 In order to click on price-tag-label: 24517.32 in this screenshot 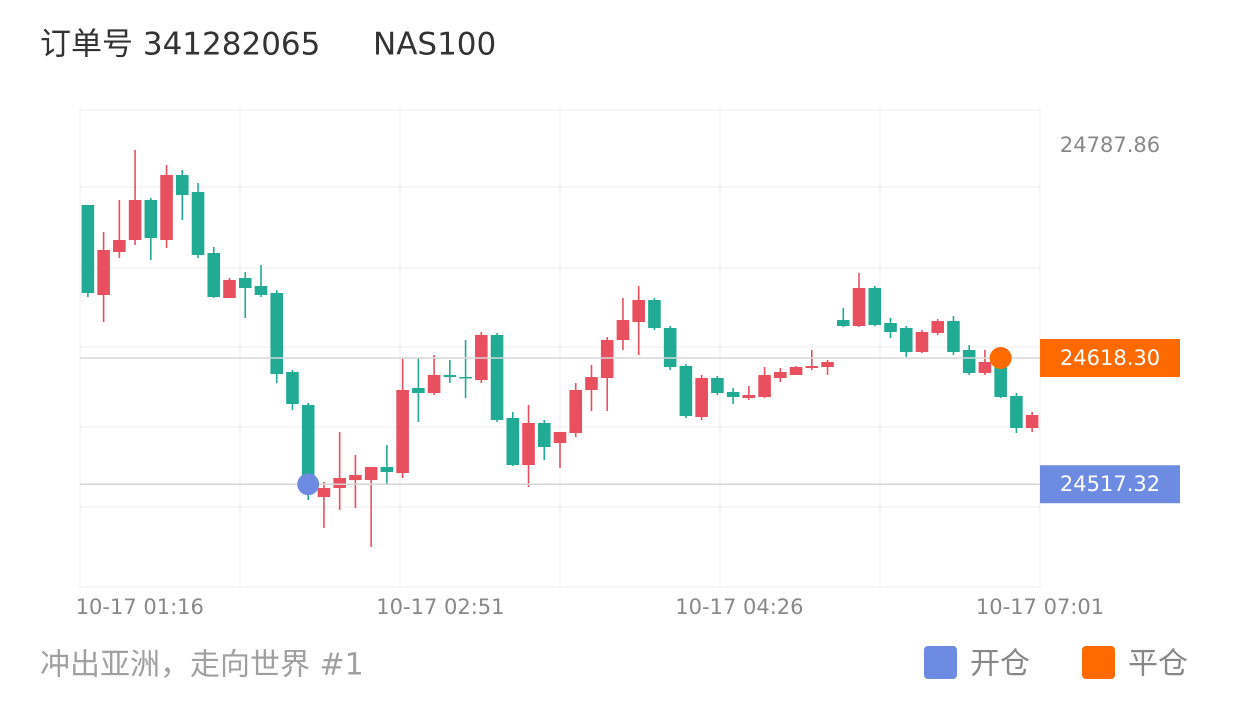, I will do `click(1110, 484)`.